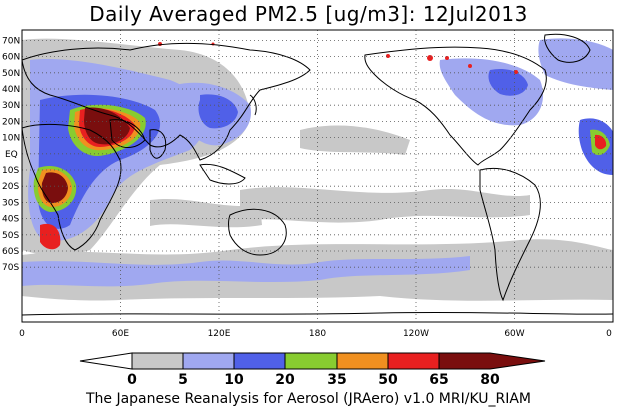 The width and height of the screenshot is (617, 410). I want to click on lat-label: 70S, so click(10, 268).